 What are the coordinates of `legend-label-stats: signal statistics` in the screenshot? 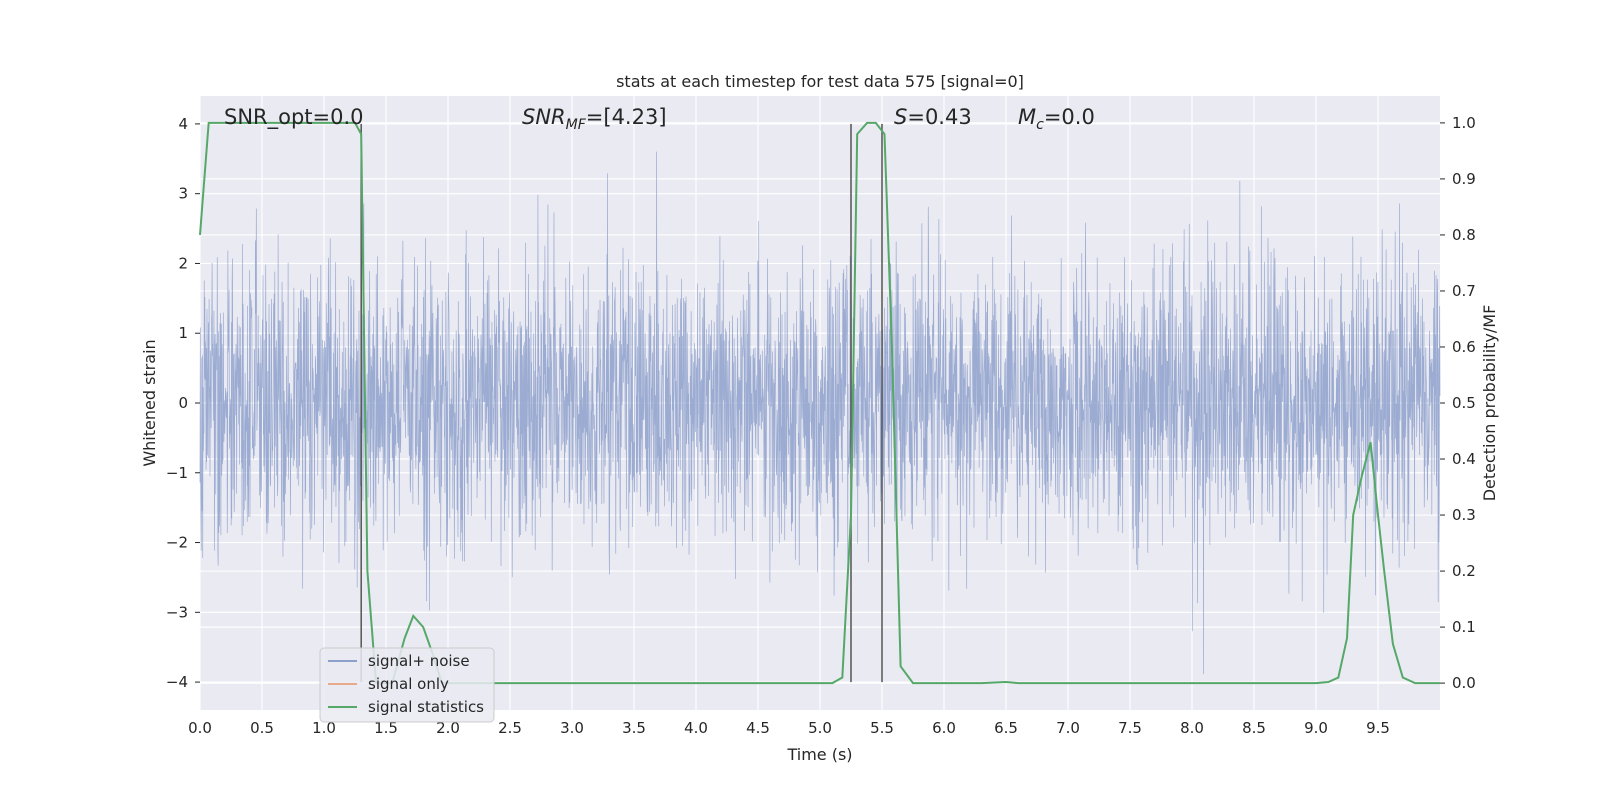 It's located at (426, 707).